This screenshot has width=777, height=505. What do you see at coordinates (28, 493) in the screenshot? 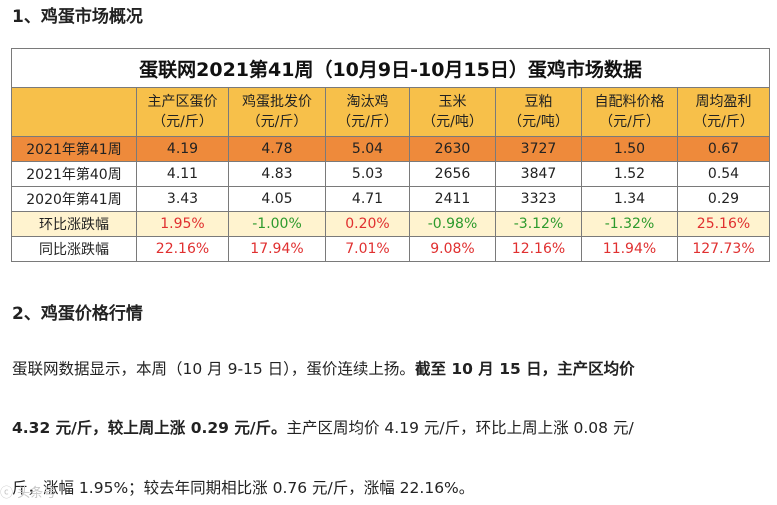
I see `watermark: ⓒ 头条号` at bounding box center [28, 493].